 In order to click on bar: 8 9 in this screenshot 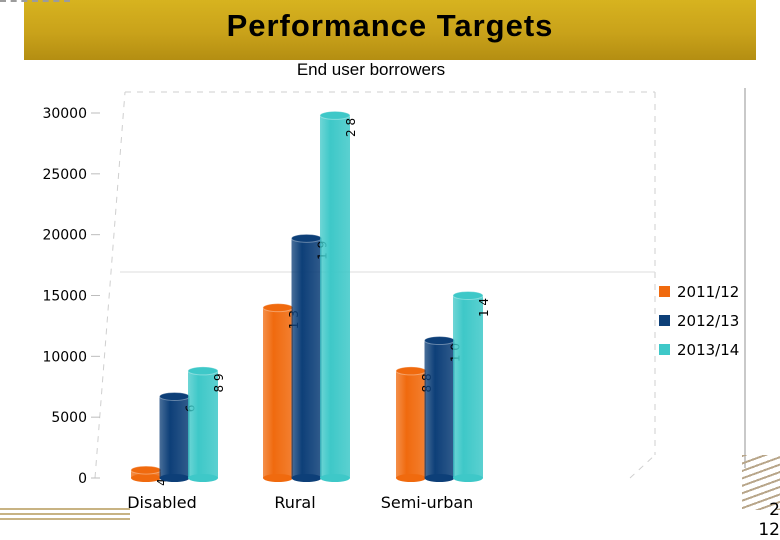, I will do `click(206, 424)`.